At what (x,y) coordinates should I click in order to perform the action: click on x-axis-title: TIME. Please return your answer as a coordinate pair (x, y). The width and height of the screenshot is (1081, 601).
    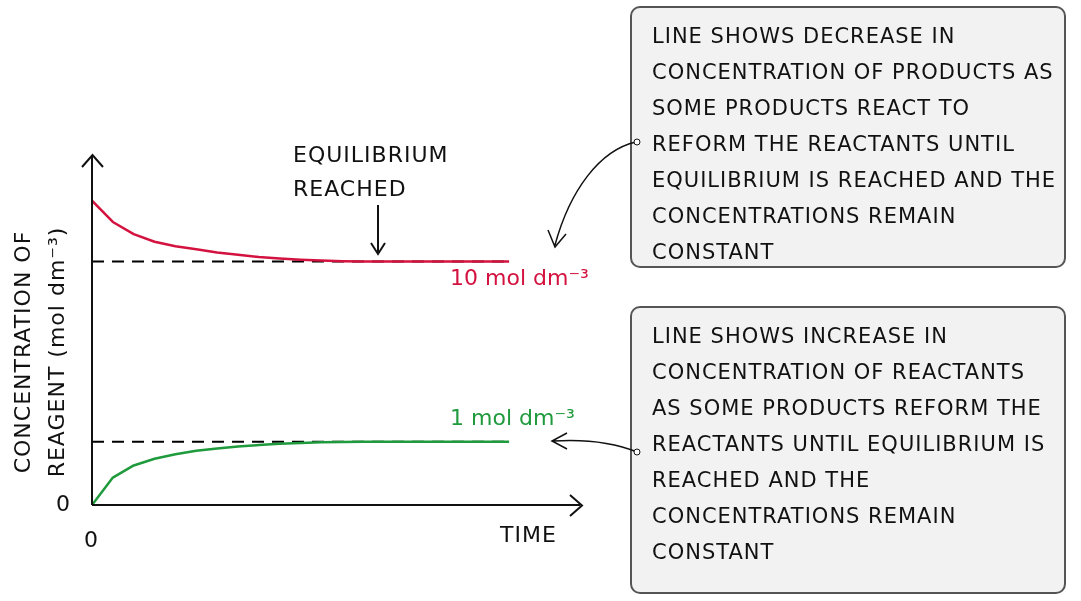
    Looking at the image, I should click on (528, 534).